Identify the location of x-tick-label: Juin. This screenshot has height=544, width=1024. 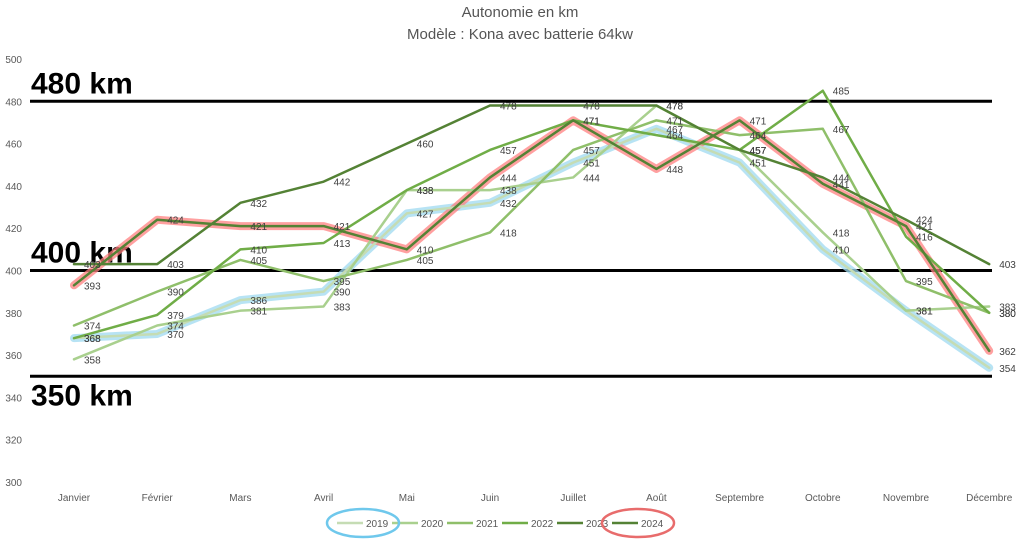
(490, 498).